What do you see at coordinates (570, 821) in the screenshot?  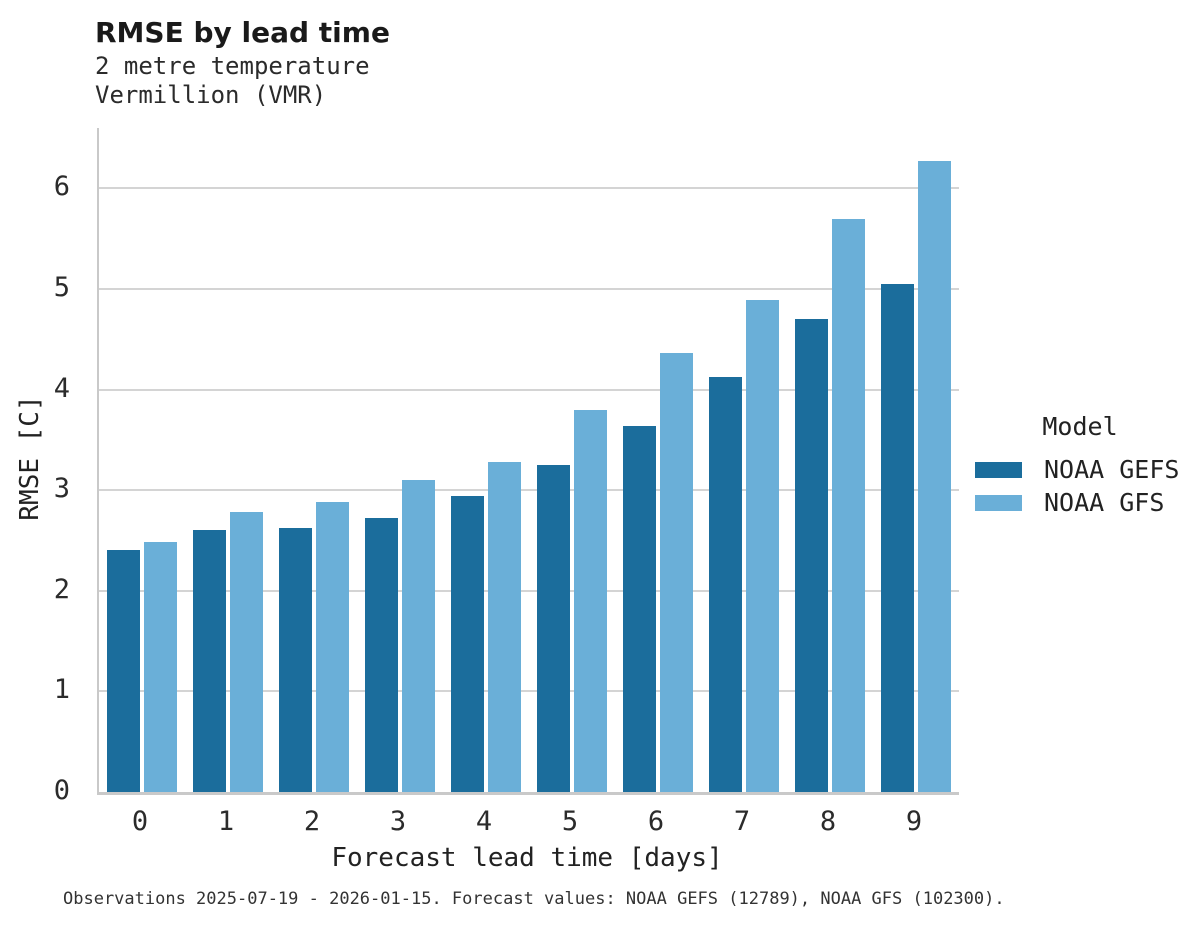 I see `x-tick-label-5: 5` at bounding box center [570, 821].